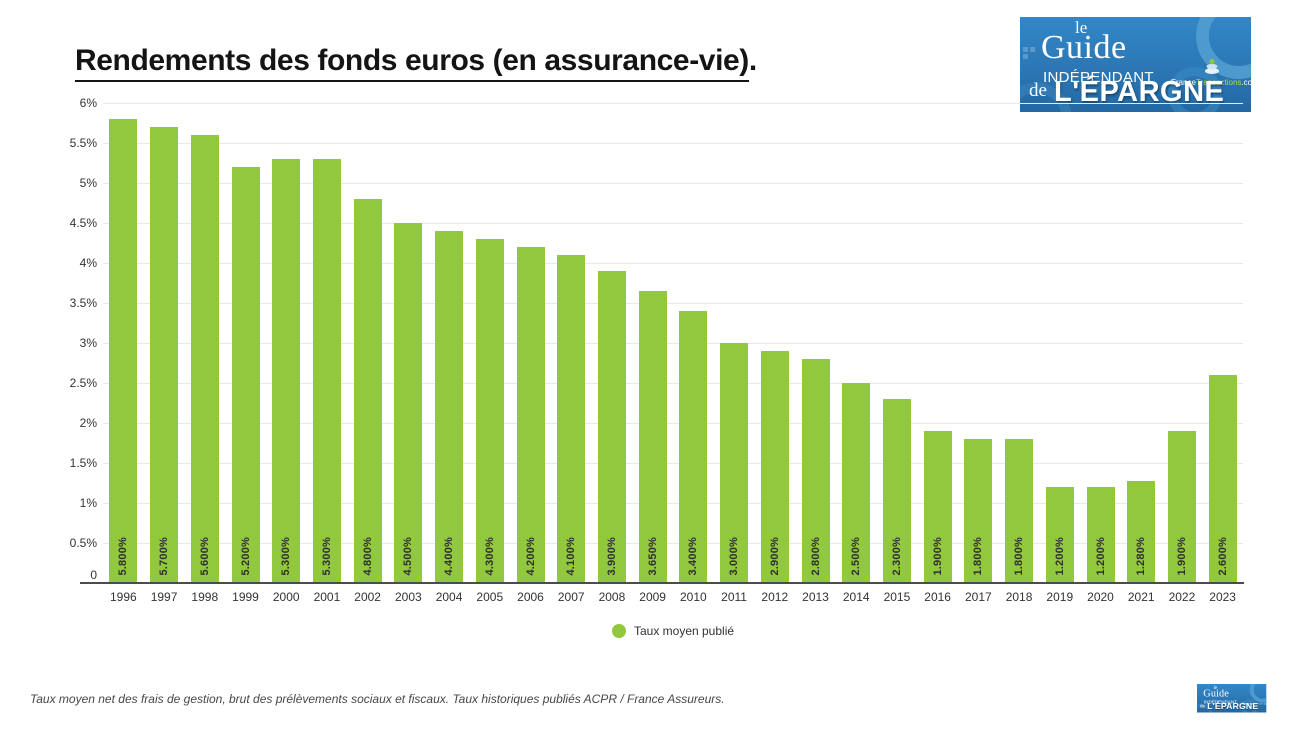  I want to click on bar-value-label: 2.900%, so click(774, 556).